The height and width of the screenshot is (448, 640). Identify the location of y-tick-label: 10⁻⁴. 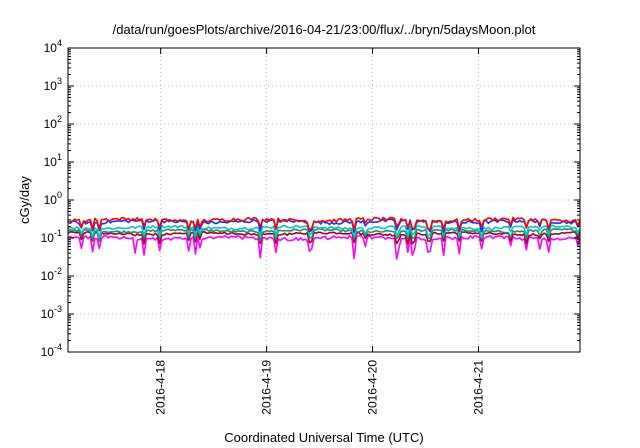
(51, 350).